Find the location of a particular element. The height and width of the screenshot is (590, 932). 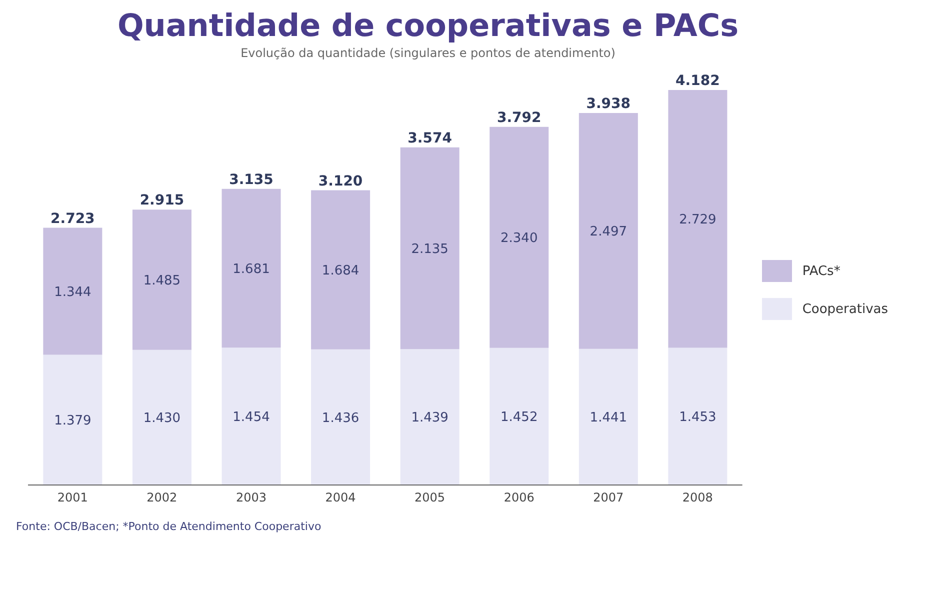

total-label: 3.574 is located at coordinates (430, 138).